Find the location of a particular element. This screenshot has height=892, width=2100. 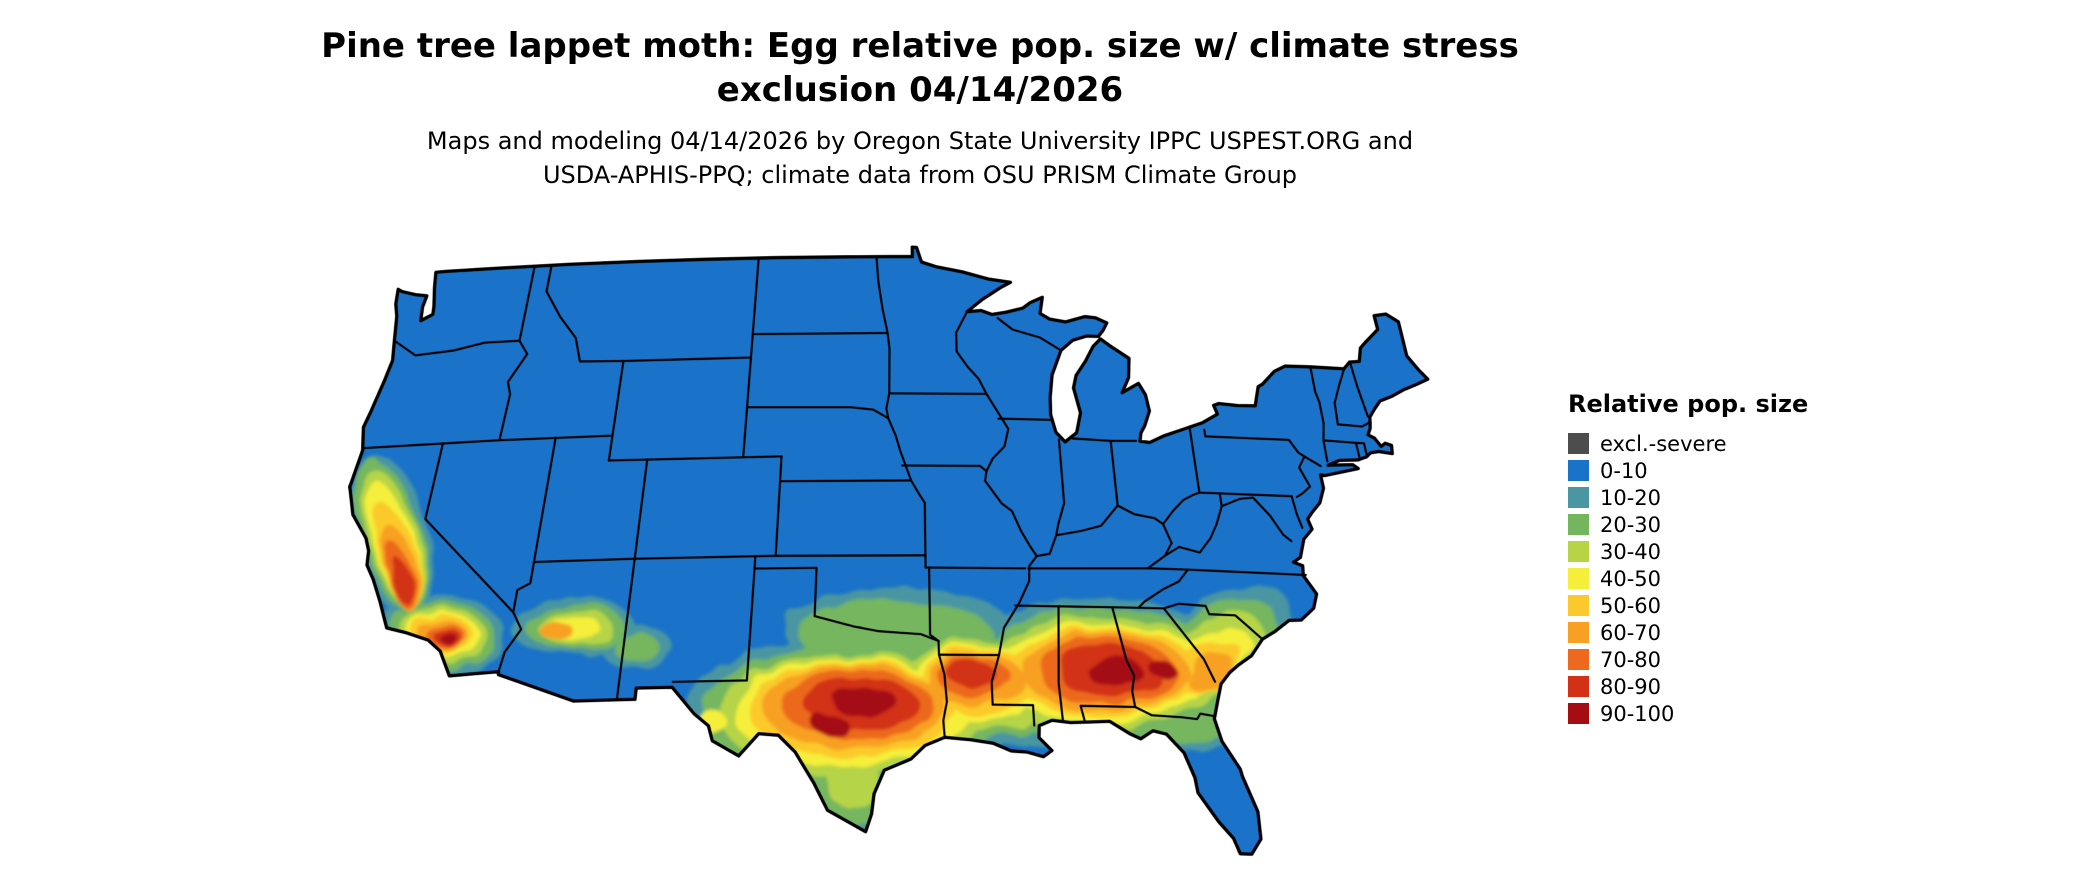

legend-item-label: 0-10 is located at coordinates (1624, 470).